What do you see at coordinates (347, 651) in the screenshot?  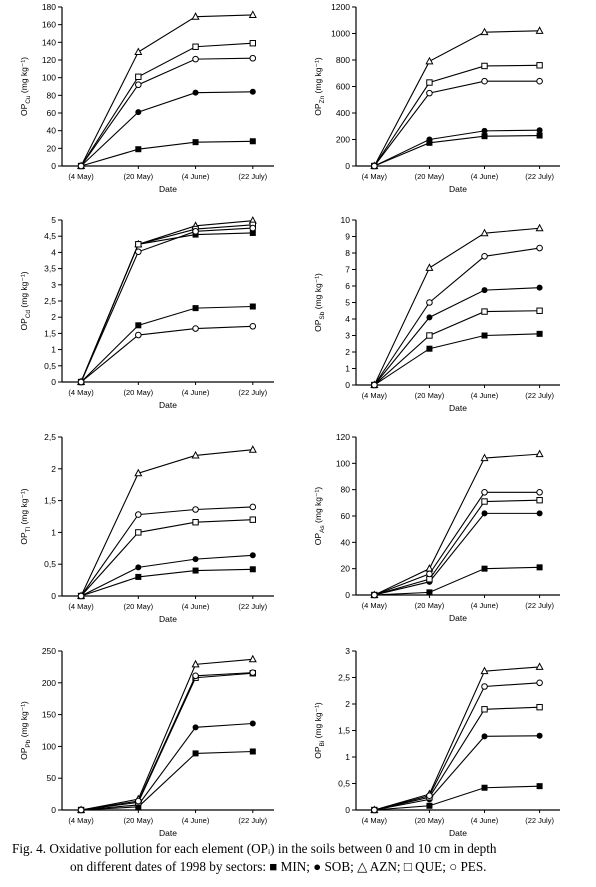 I see `y-tick-label: 3` at bounding box center [347, 651].